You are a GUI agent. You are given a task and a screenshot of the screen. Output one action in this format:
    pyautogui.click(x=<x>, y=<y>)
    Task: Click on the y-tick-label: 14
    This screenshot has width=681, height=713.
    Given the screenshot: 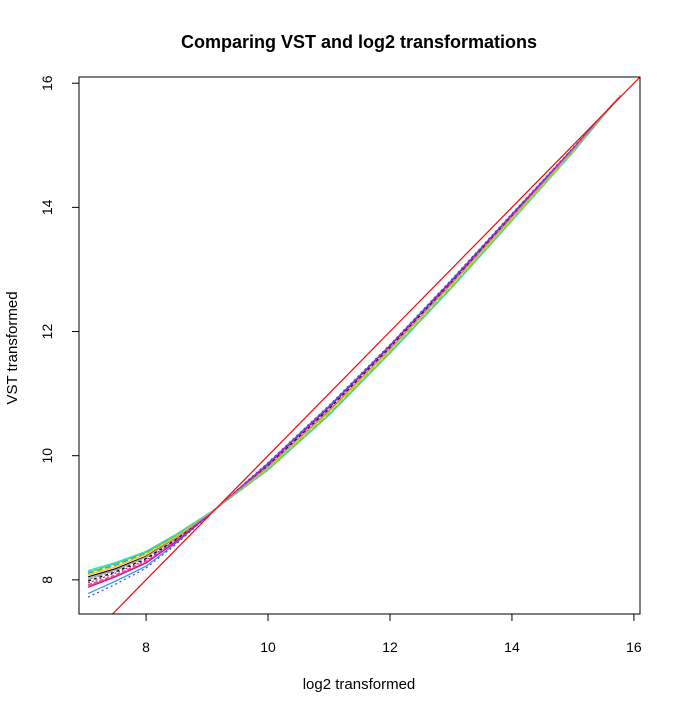 What is the action you would take?
    pyautogui.click(x=47, y=207)
    